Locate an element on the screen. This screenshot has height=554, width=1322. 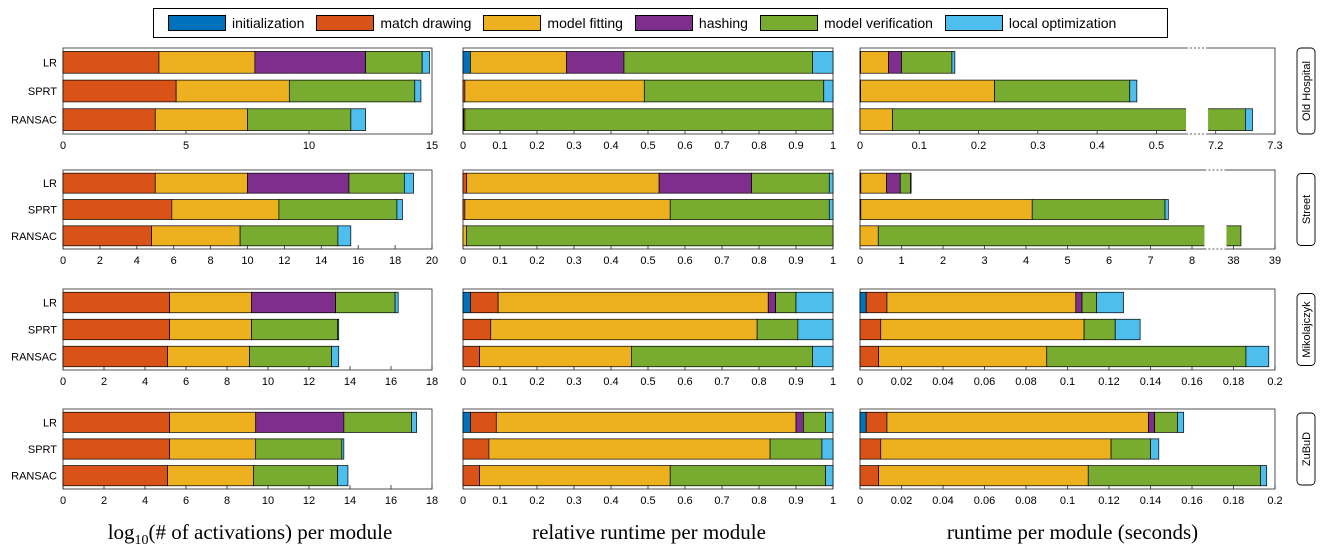
legend-item: hashing is located at coordinates (691, 23).